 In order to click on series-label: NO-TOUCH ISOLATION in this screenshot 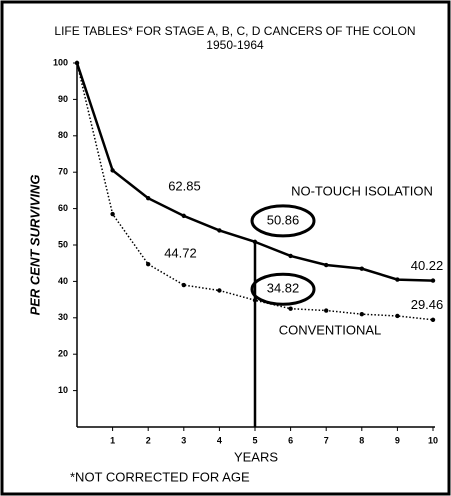, I will do `click(362, 190)`.